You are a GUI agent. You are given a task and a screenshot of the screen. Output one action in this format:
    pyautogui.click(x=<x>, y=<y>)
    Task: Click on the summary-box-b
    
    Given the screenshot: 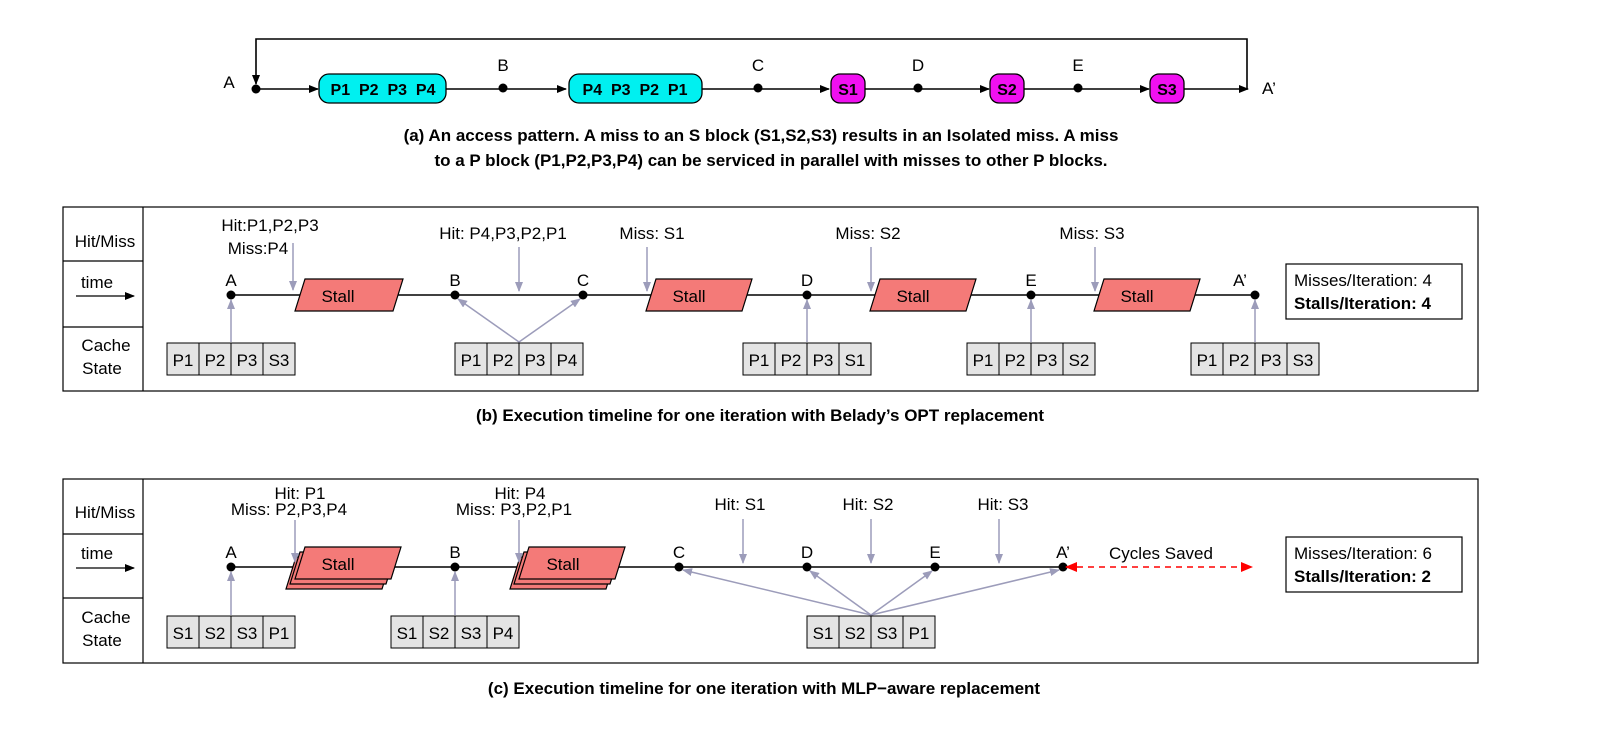 What is the action you would take?
    pyautogui.click(x=1374, y=291)
    